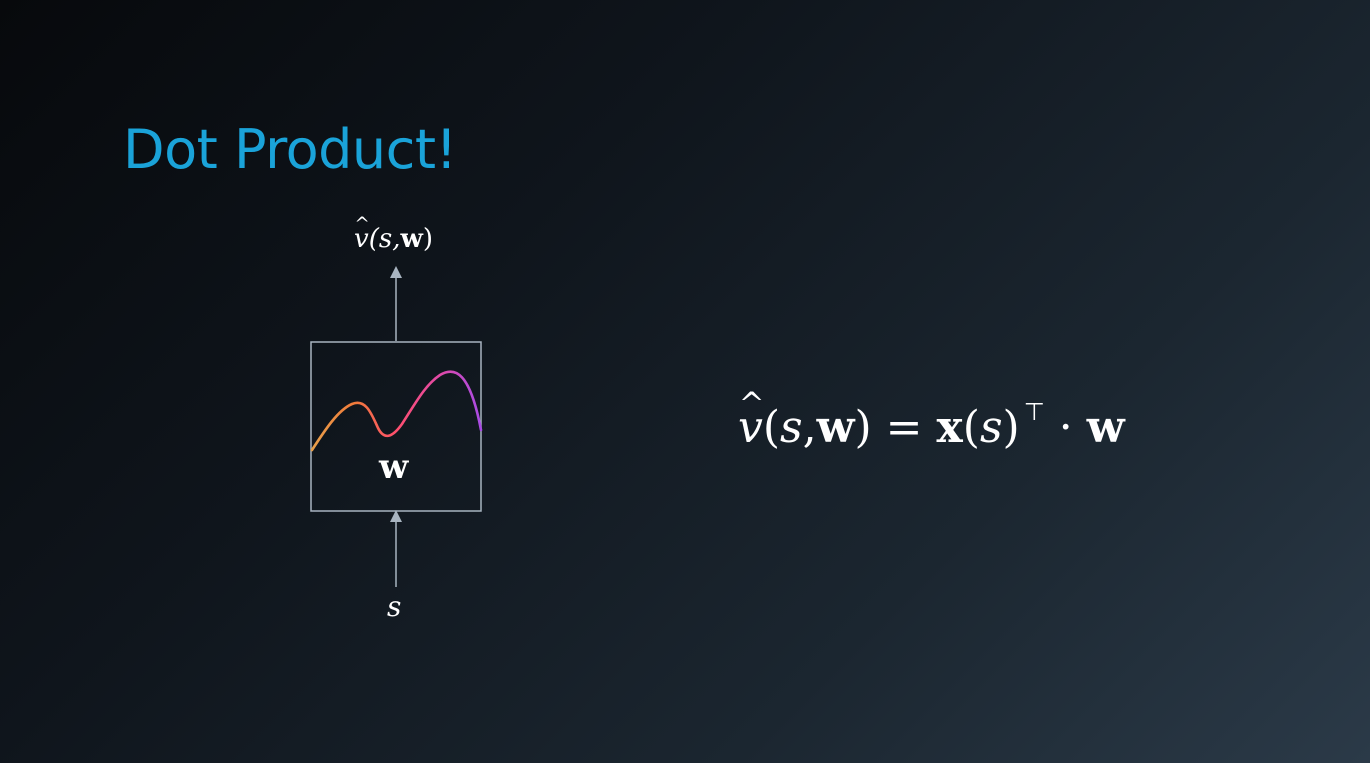  What do you see at coordinates (791, 427) in the screenshot?
I see `eq-s: s` at bounding box center [791, 427].